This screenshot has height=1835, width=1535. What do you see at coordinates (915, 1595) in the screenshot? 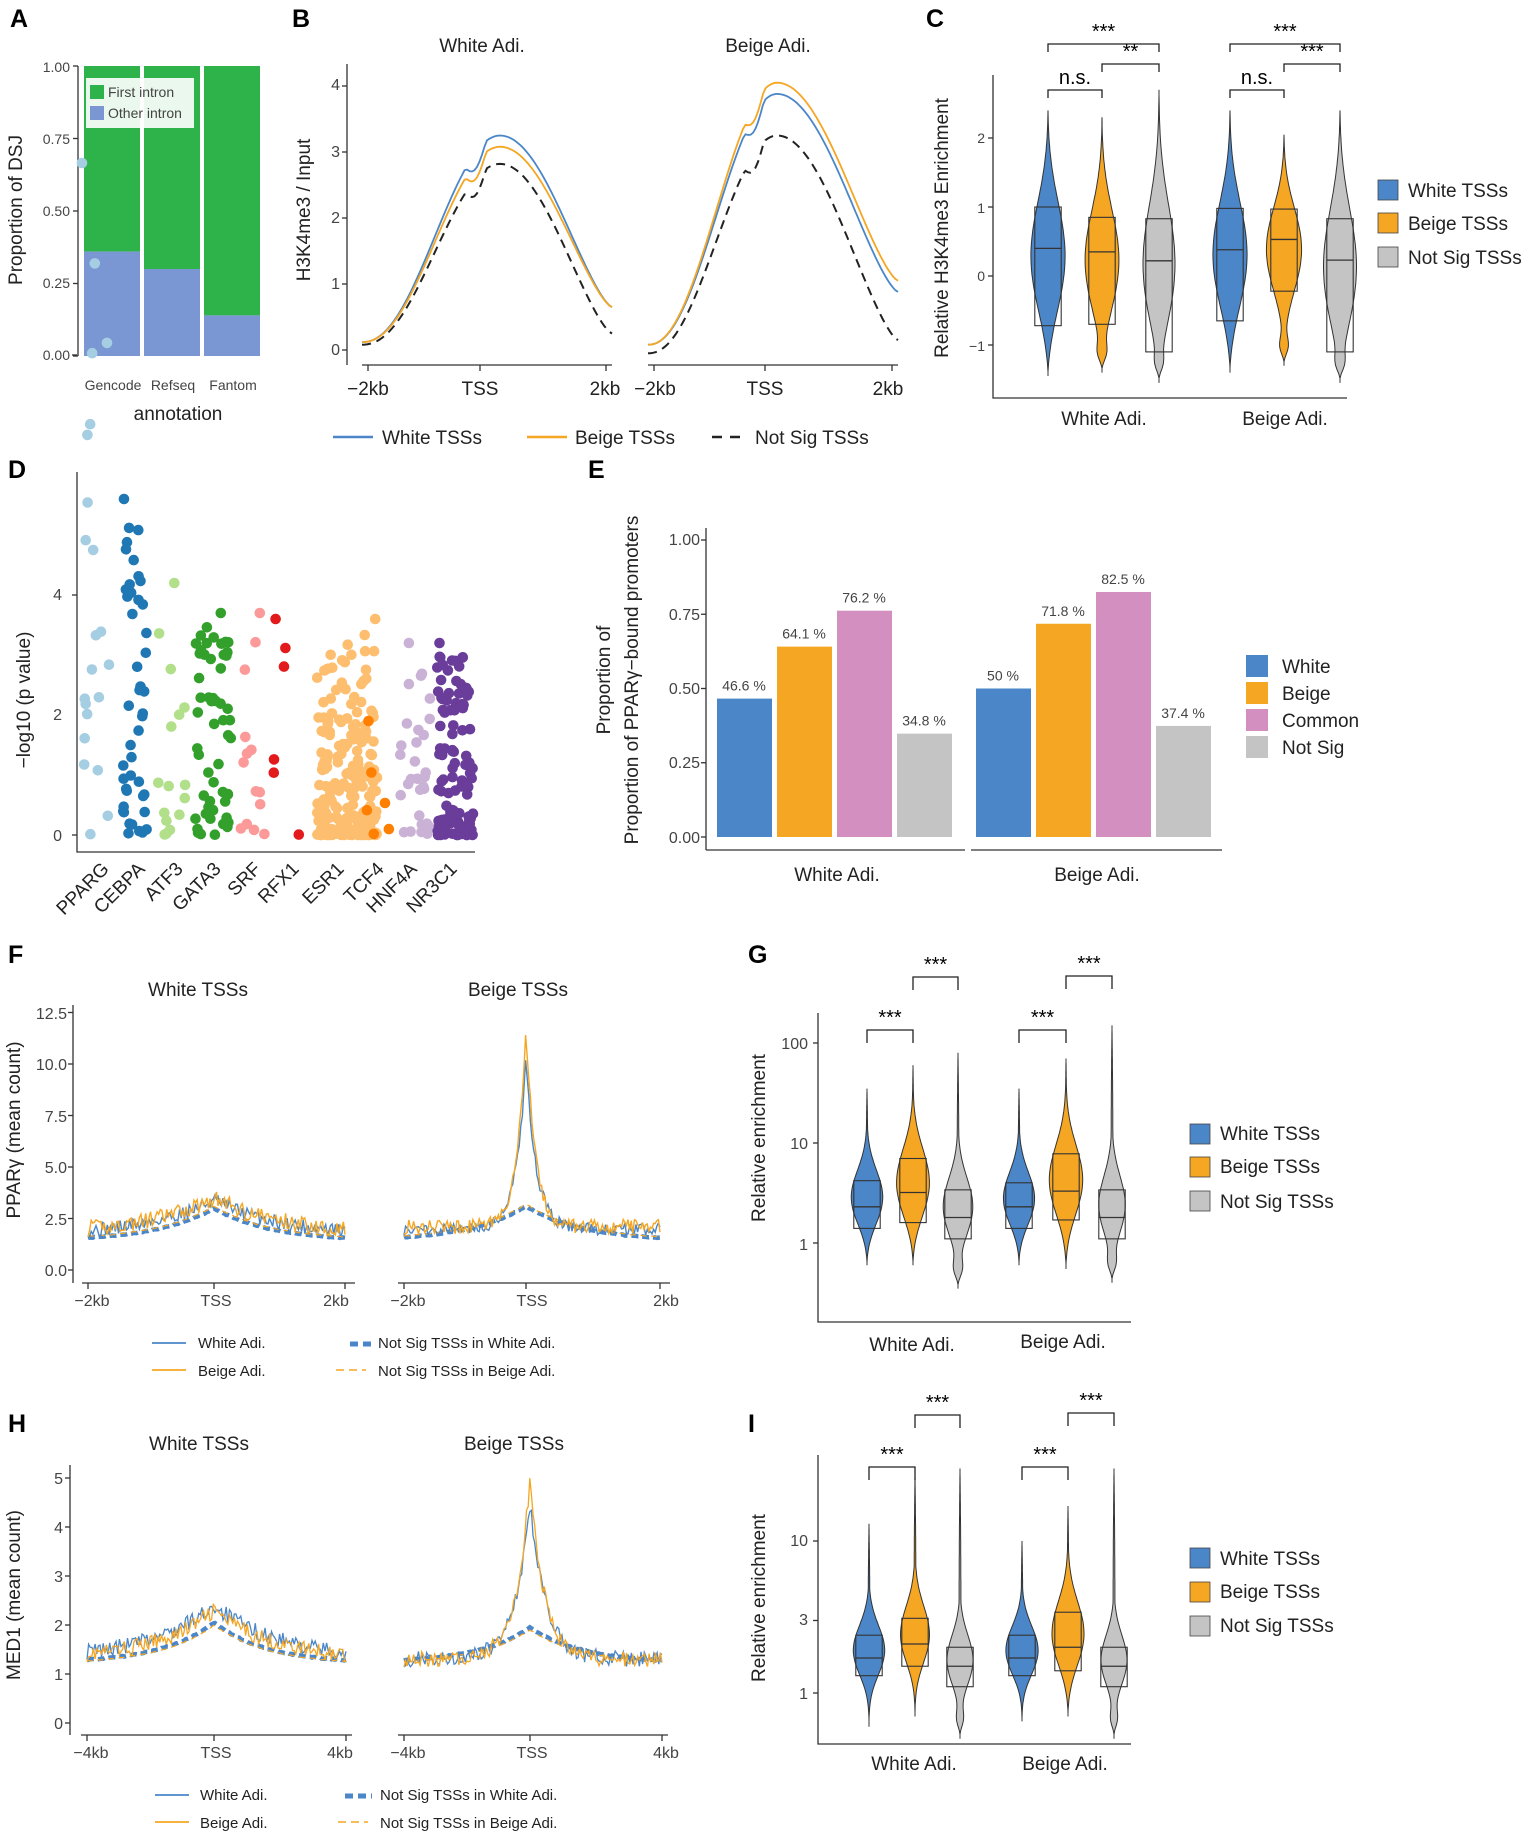
I see `i-violin` at bounding box center [915, 1595].